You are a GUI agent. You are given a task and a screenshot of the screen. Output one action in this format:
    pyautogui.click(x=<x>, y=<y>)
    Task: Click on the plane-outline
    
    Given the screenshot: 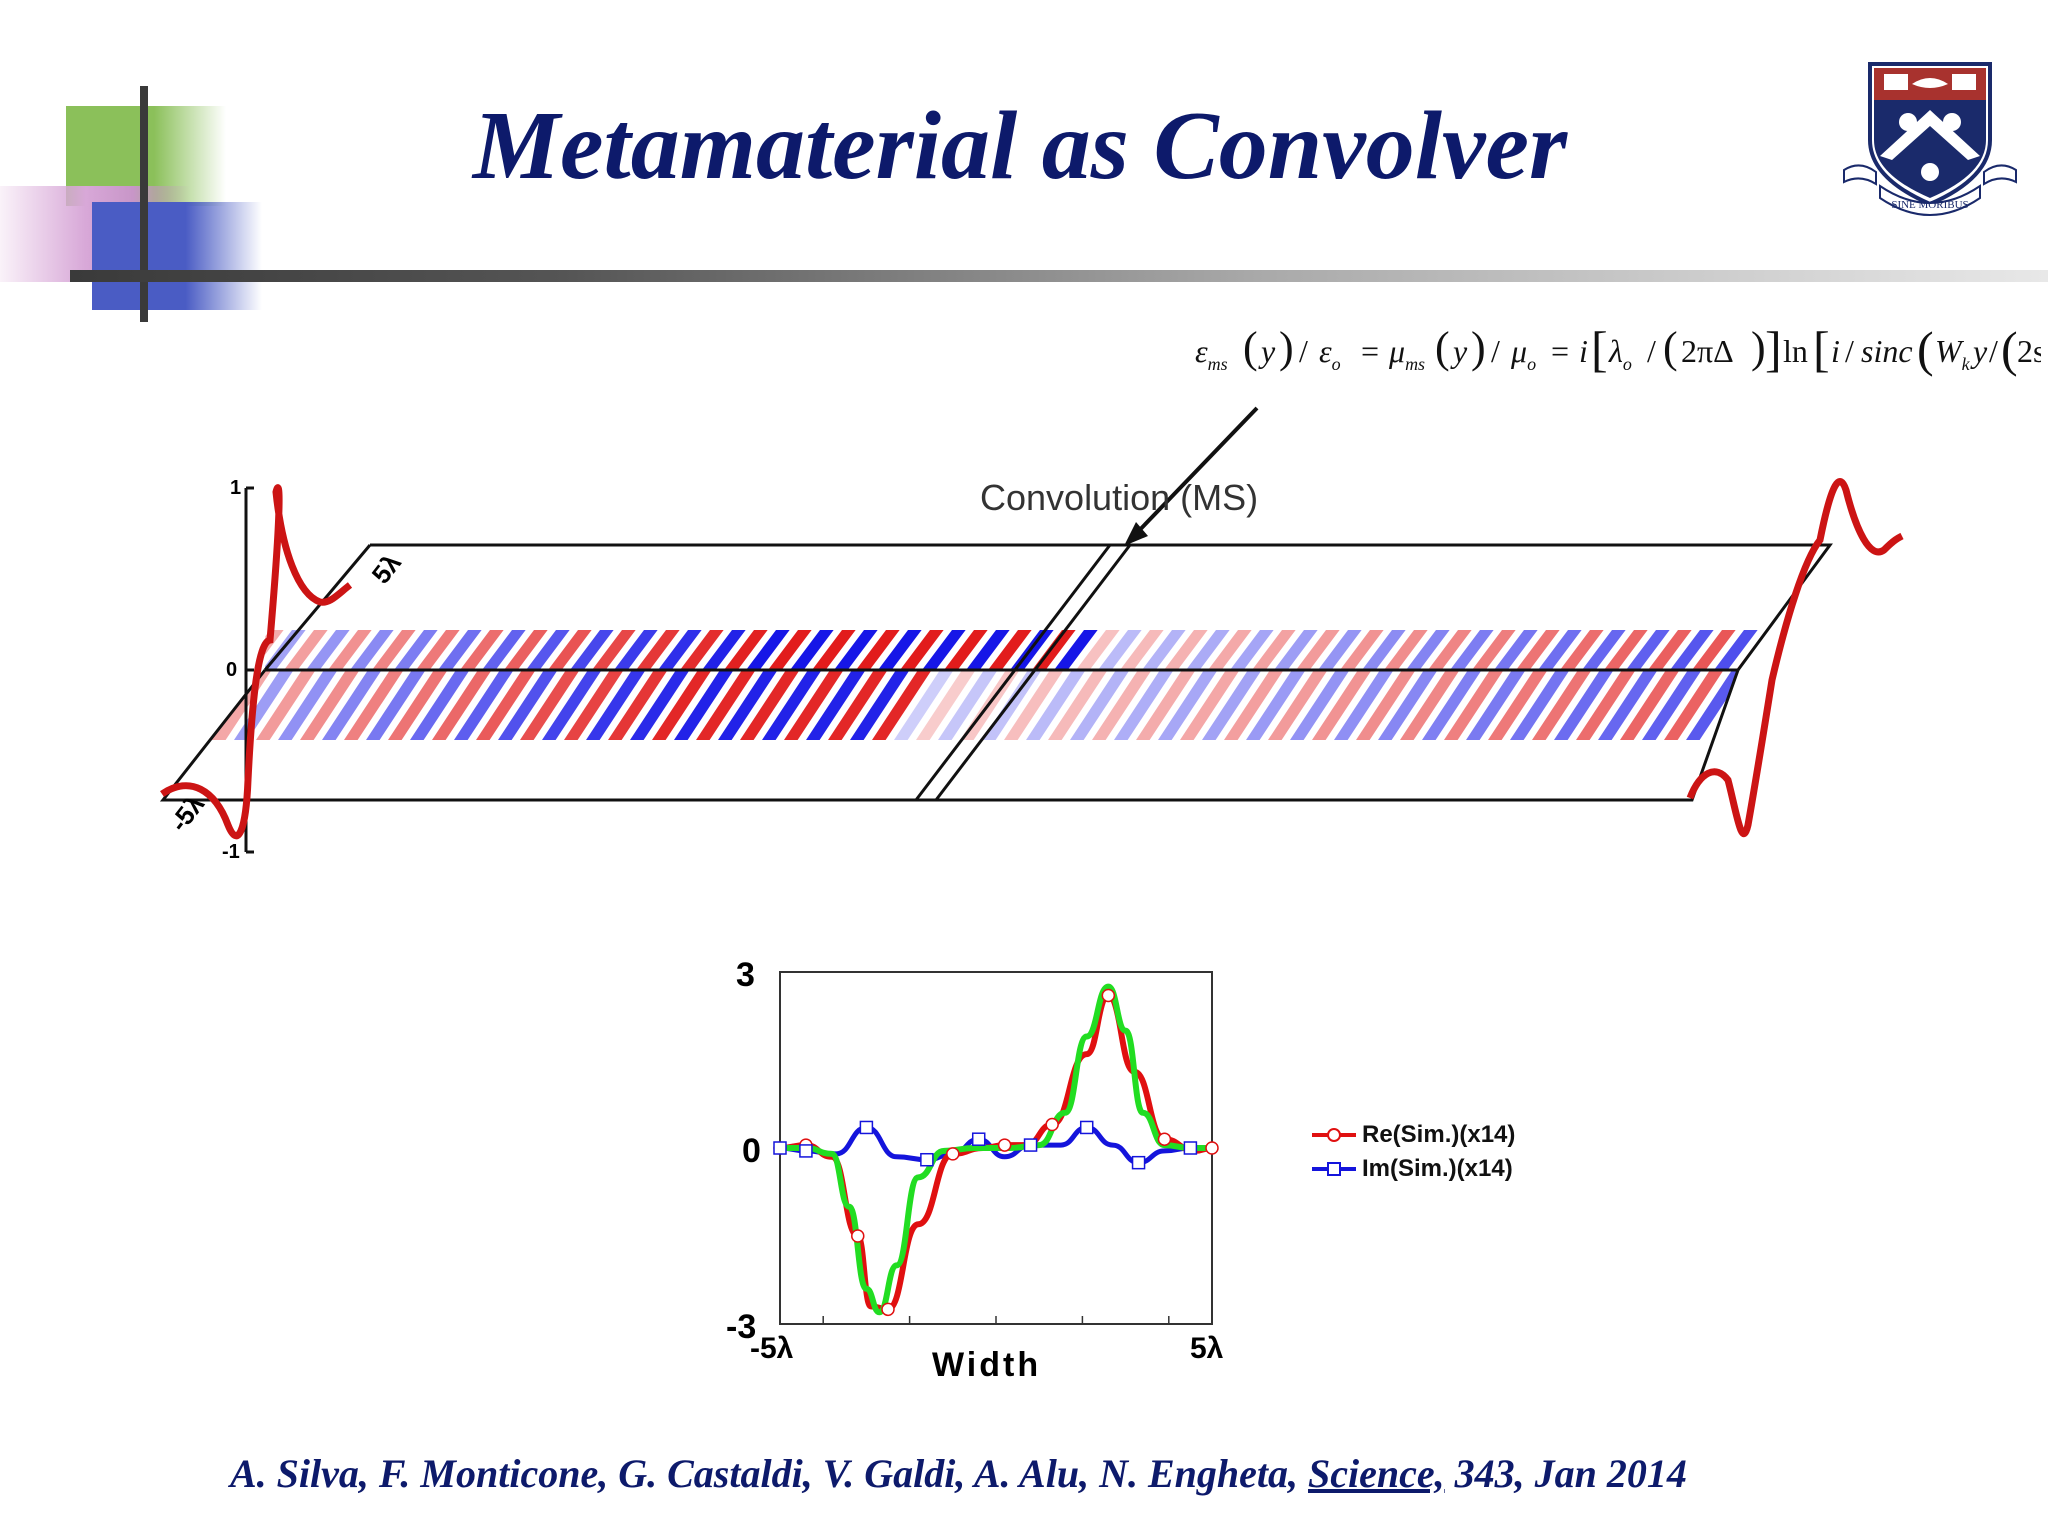 What is the action you would take?
    pyautogui.click(x=996, y=672)
    